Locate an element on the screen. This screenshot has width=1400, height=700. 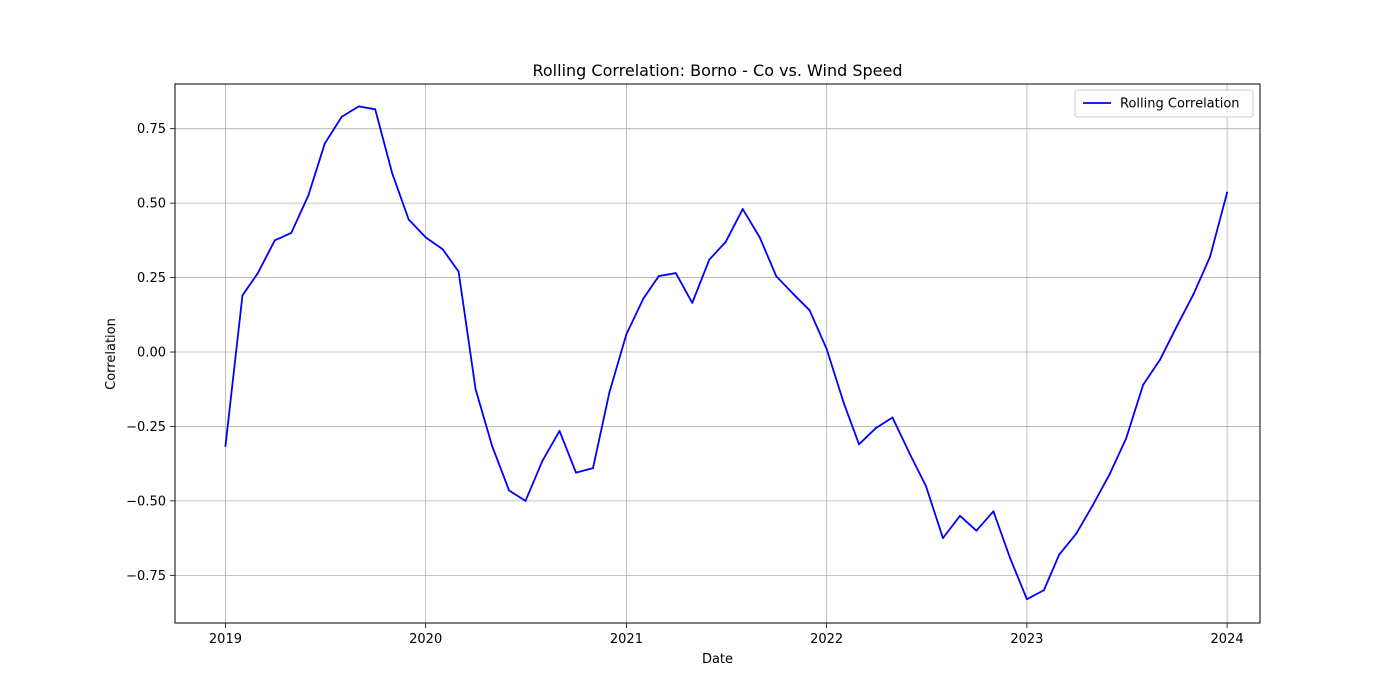
y-tick-label: −0.75 is located at coordinates (146, 576).